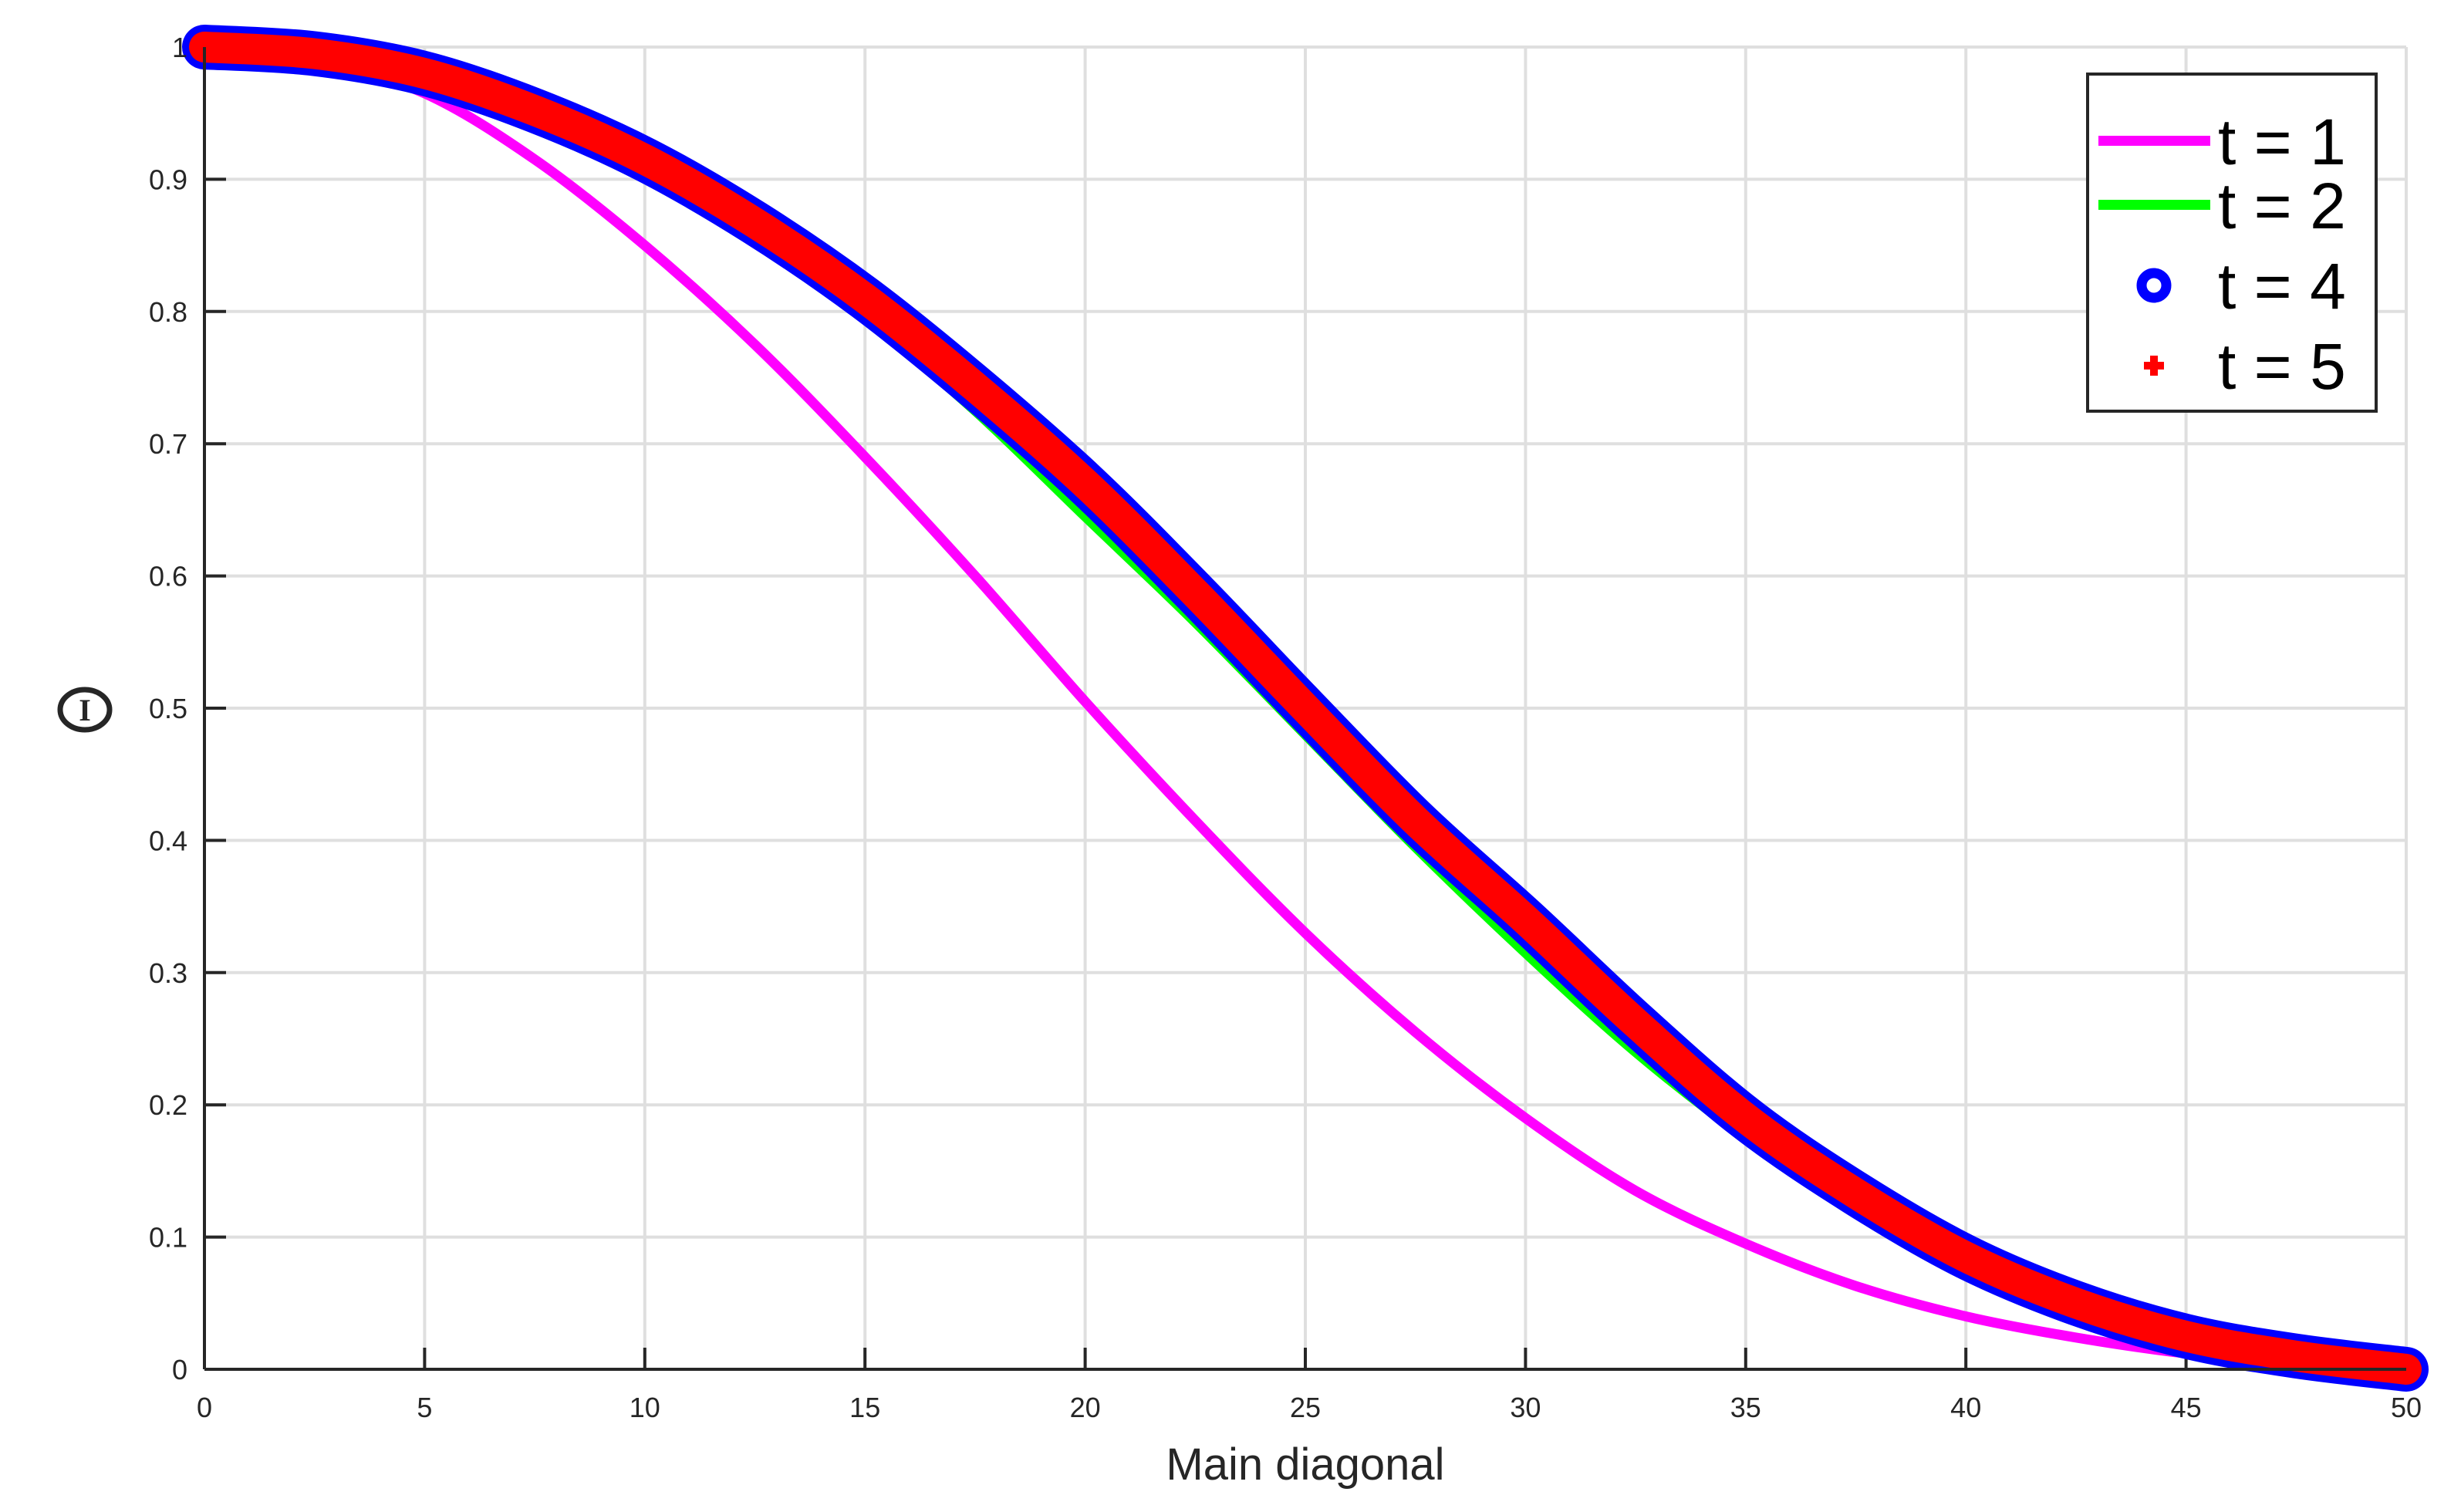  I want to click on y-tick-label: 0.6, so click(168, 576).